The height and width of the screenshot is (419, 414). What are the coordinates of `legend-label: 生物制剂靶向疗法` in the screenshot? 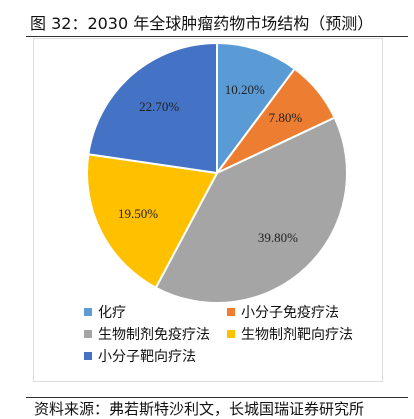 It's located at (297, 335).